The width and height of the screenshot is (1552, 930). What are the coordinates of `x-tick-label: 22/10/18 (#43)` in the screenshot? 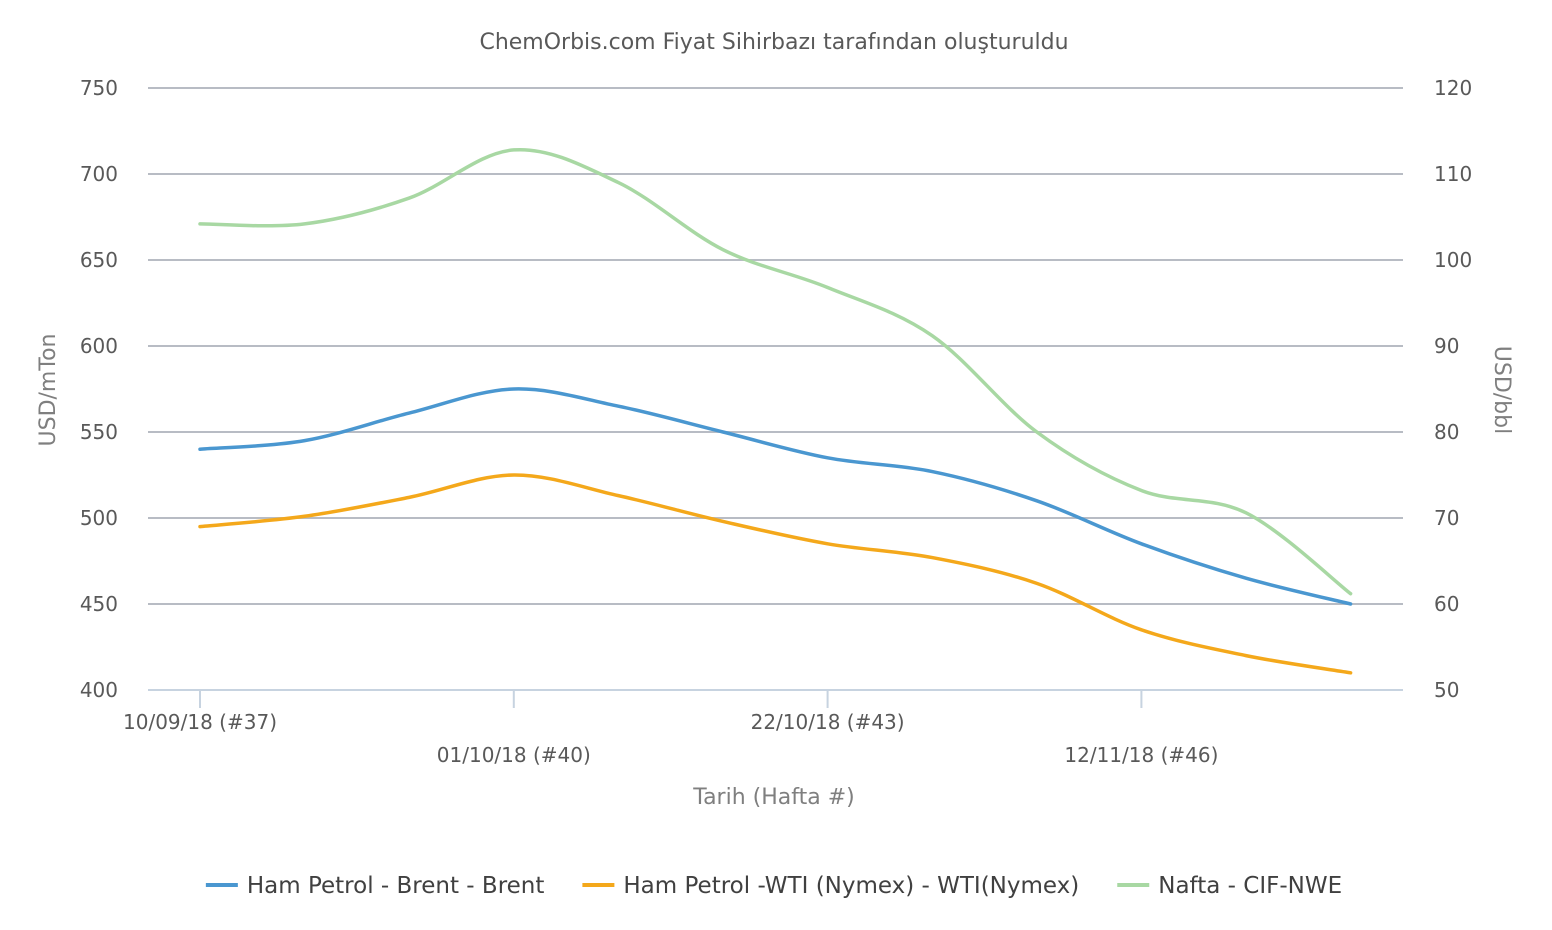 It's located at (828, 722).